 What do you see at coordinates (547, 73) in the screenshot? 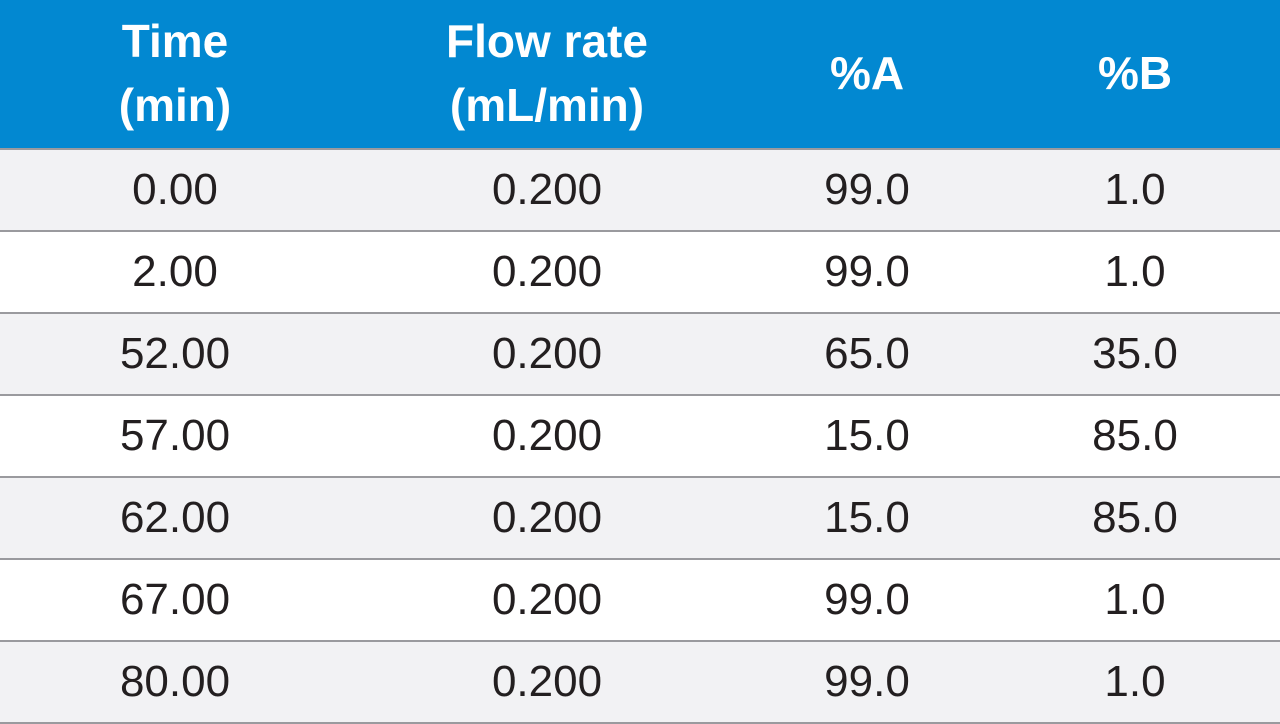
I see `header-flow-rate: Flow rate (mL/min)` at bounding box center [547, 73].